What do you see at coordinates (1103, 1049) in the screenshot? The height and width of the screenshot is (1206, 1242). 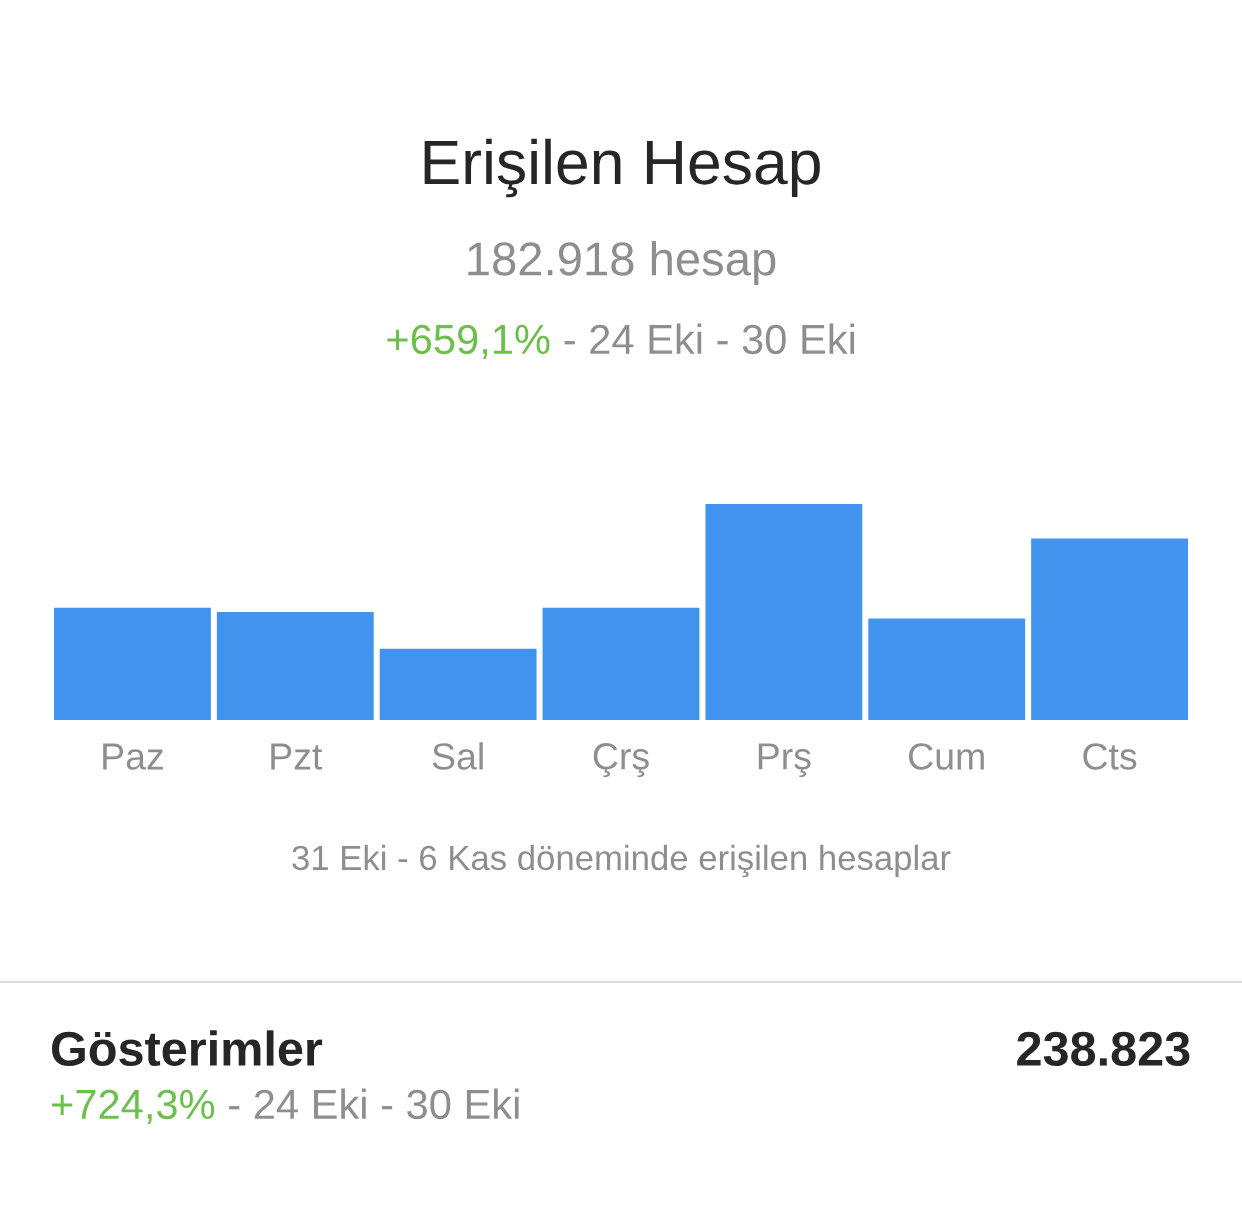 I see `text: 238.823` at bounding box center [1103, 1049].